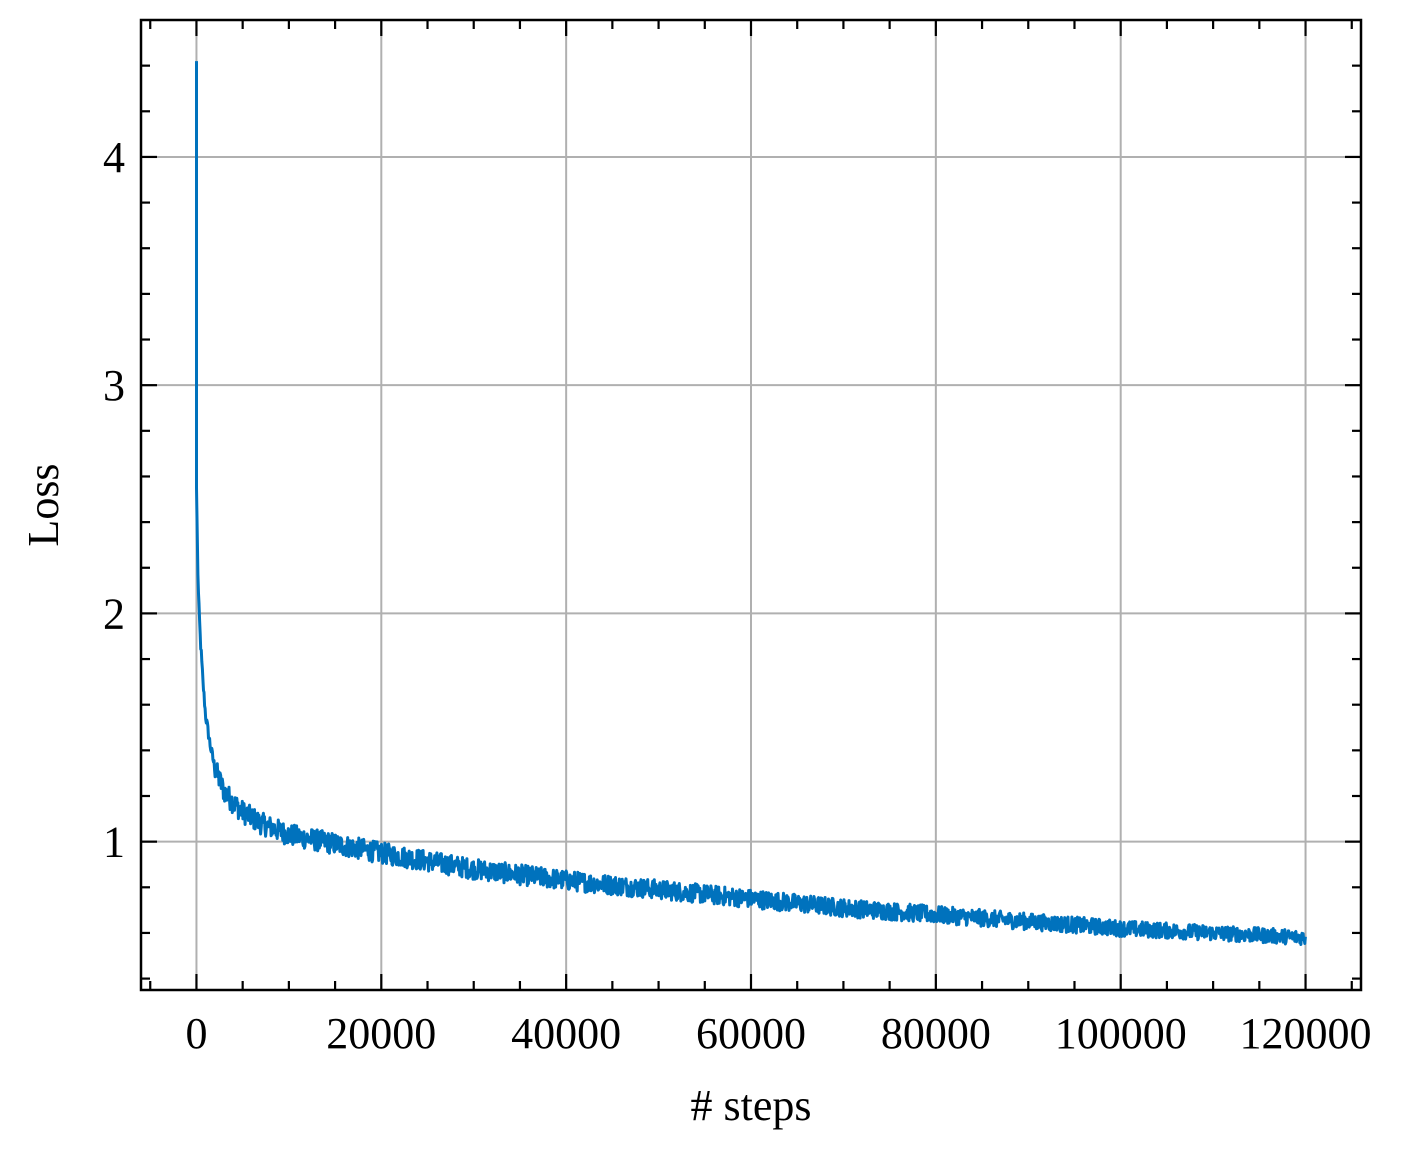 The image size is (1409, 1153). I want to click on x-tick-label: 40000, so click(566, 1033).